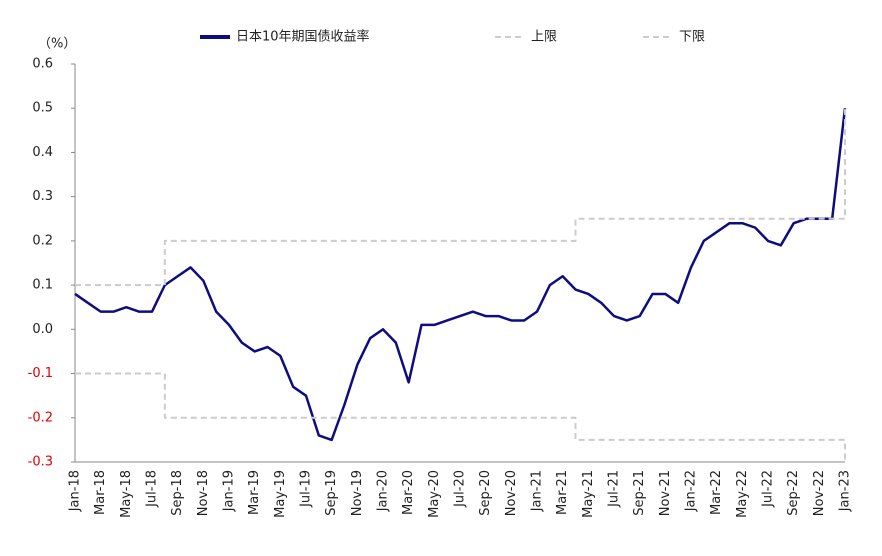 This screenshot has width=882, height=556. Describe the element at coordinates (408, 492) in the screenshot. I see `x-tick-label: Mar-20` at that location.